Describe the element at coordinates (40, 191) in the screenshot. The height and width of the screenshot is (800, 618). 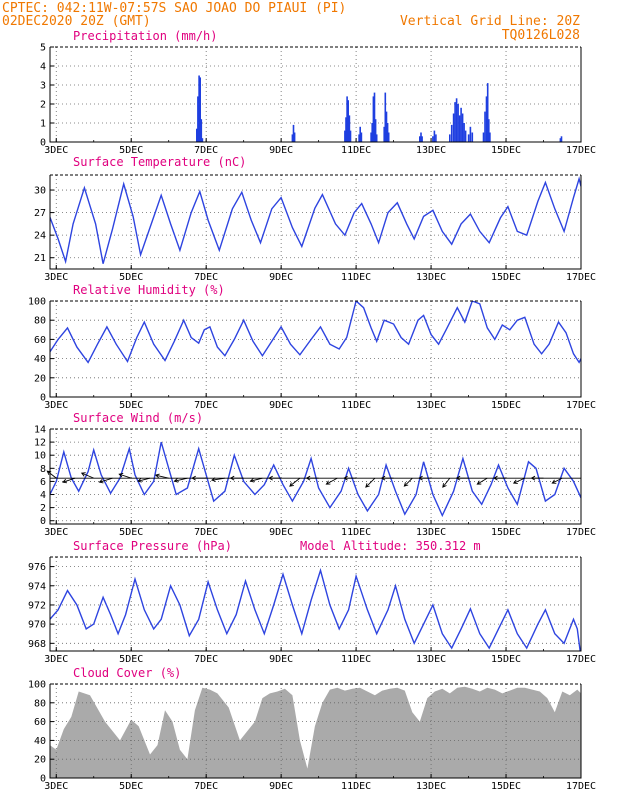
I see `temp-ytick-label: 30` at that location.